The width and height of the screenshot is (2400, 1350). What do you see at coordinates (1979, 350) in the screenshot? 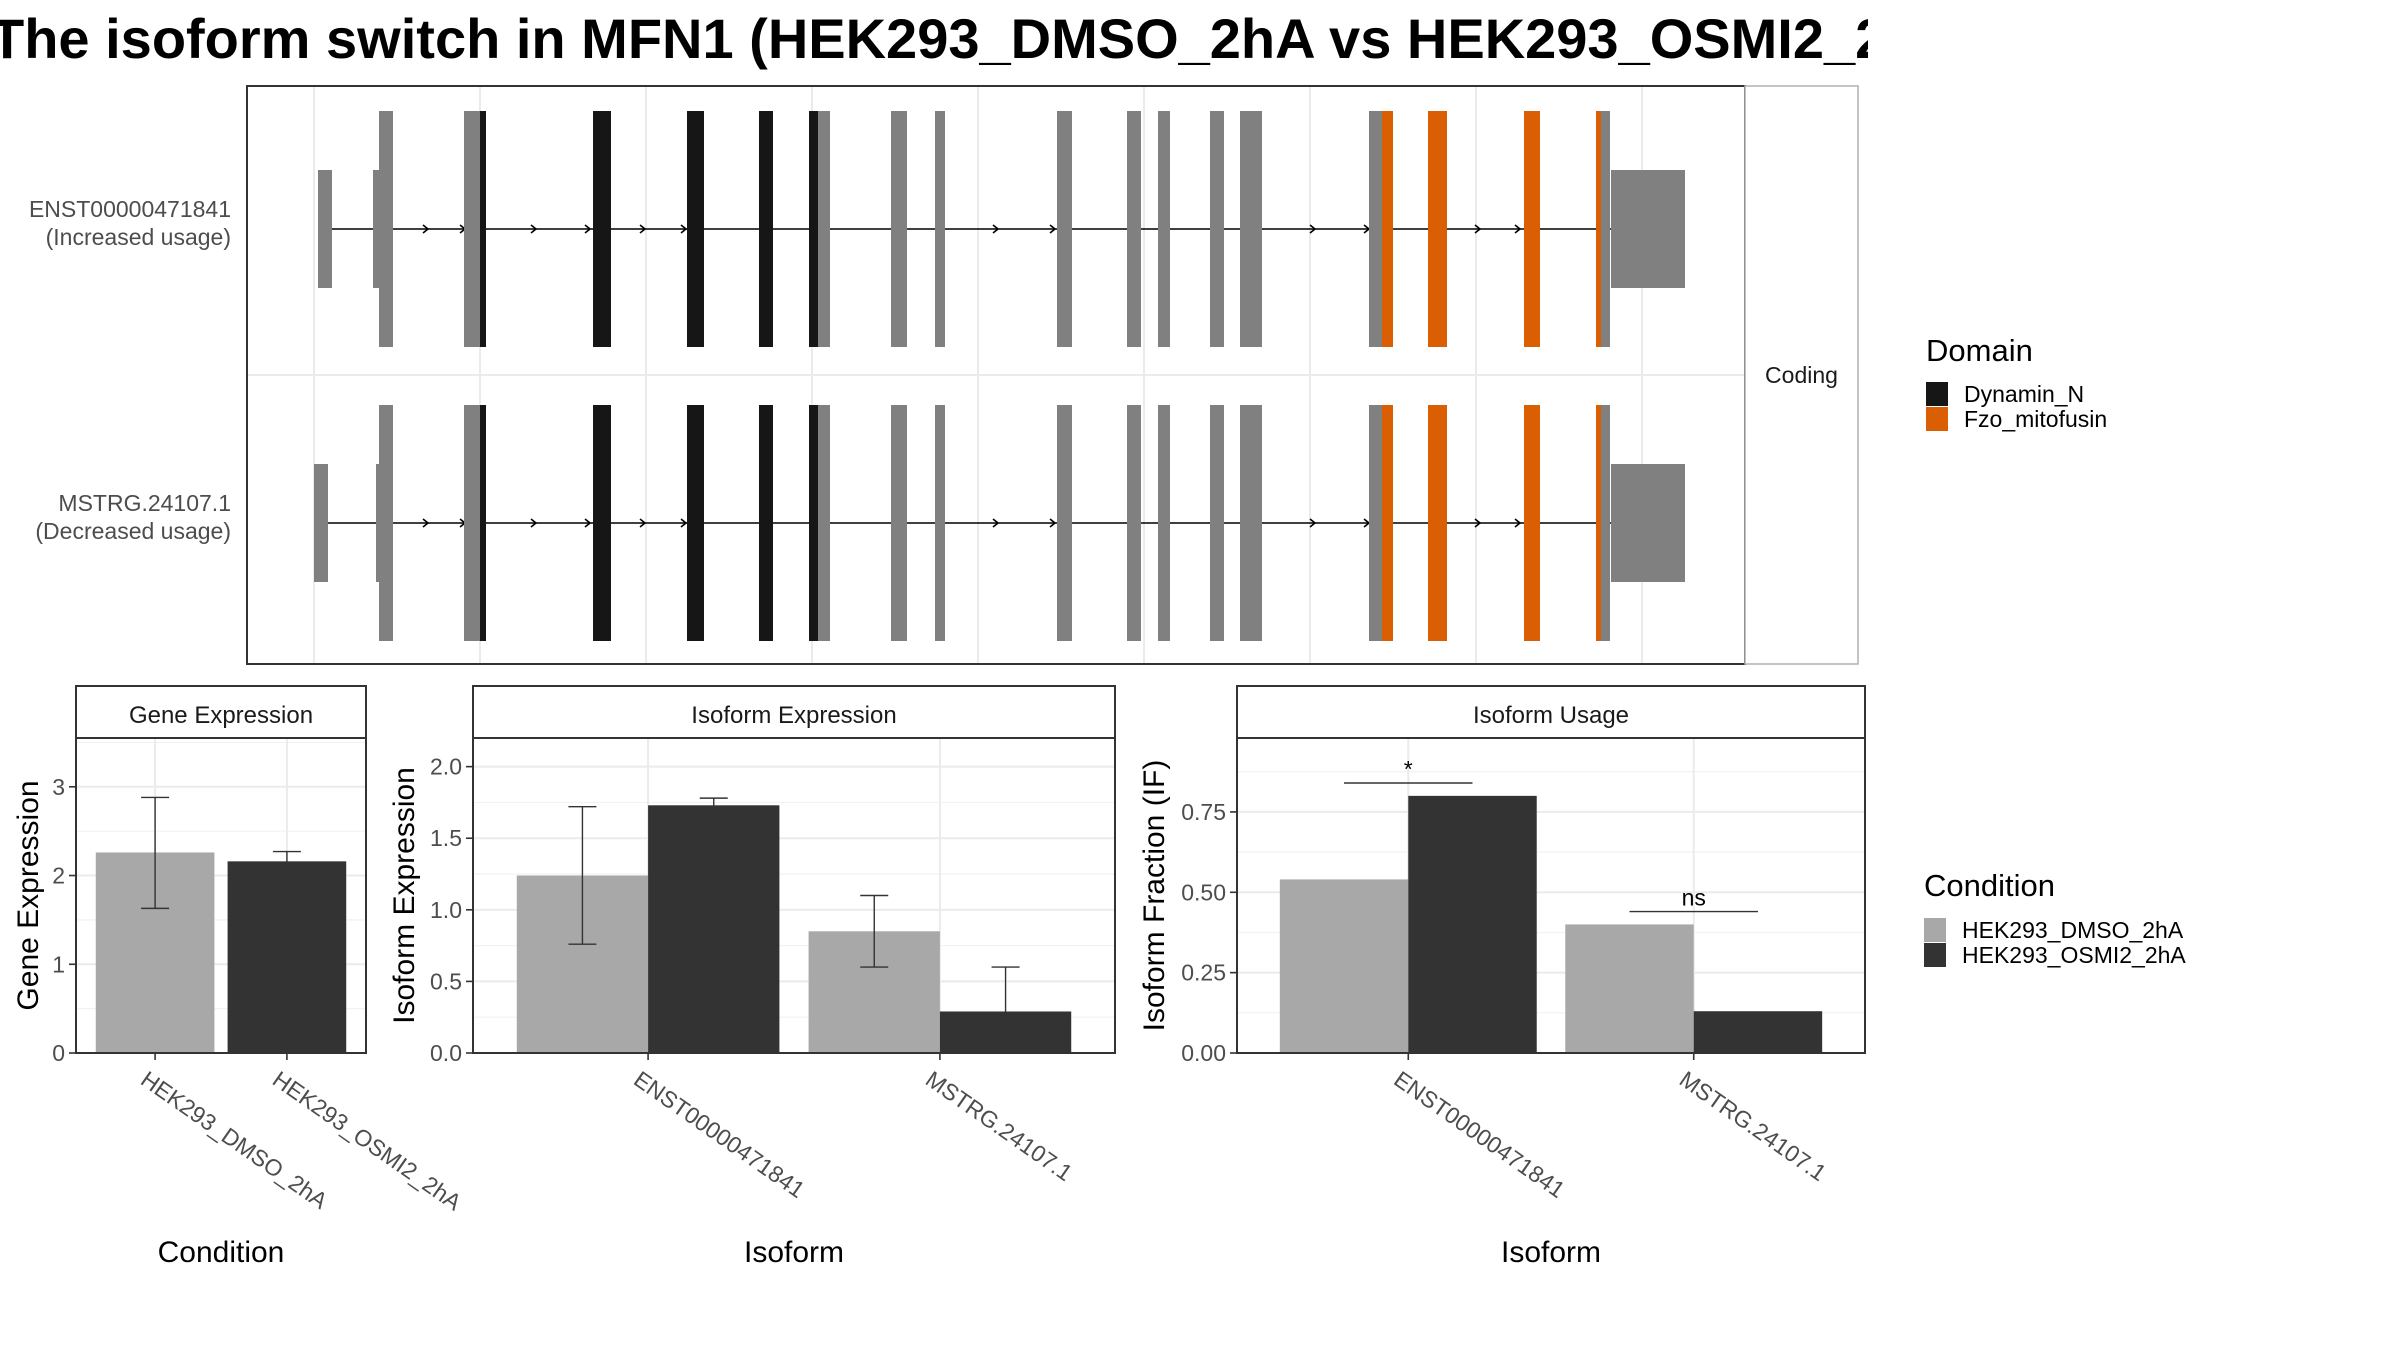
I see `domain-legend-title: Domain` at bounding box center [1979, 350].